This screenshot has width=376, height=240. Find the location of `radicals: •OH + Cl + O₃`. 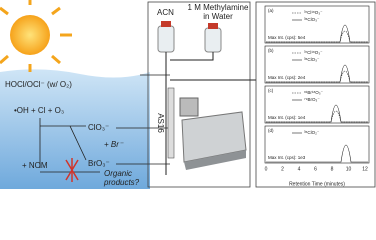

radicals: •OH + Cl + O₃ is located at coordinates (39, 110).